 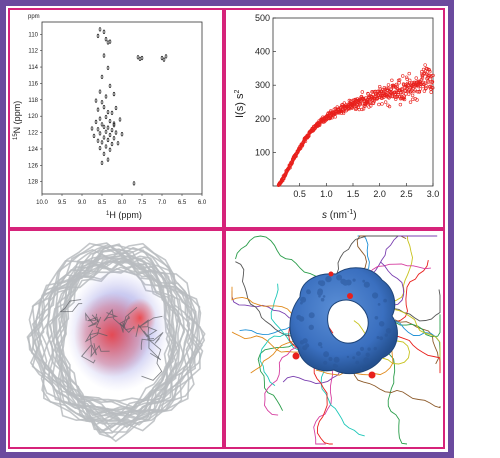 I want to click on nmr-x-tick-label: 9.5, so click(x=62, y=203).